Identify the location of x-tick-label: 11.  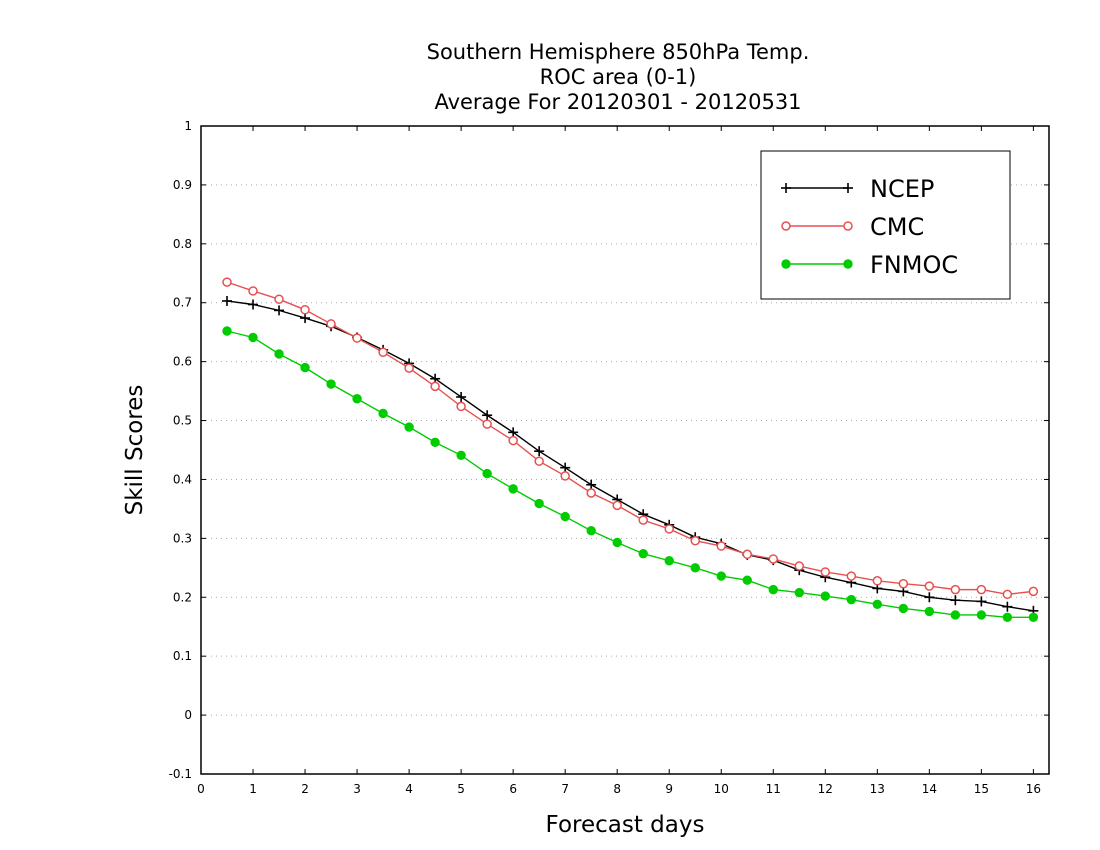
(773, 789).